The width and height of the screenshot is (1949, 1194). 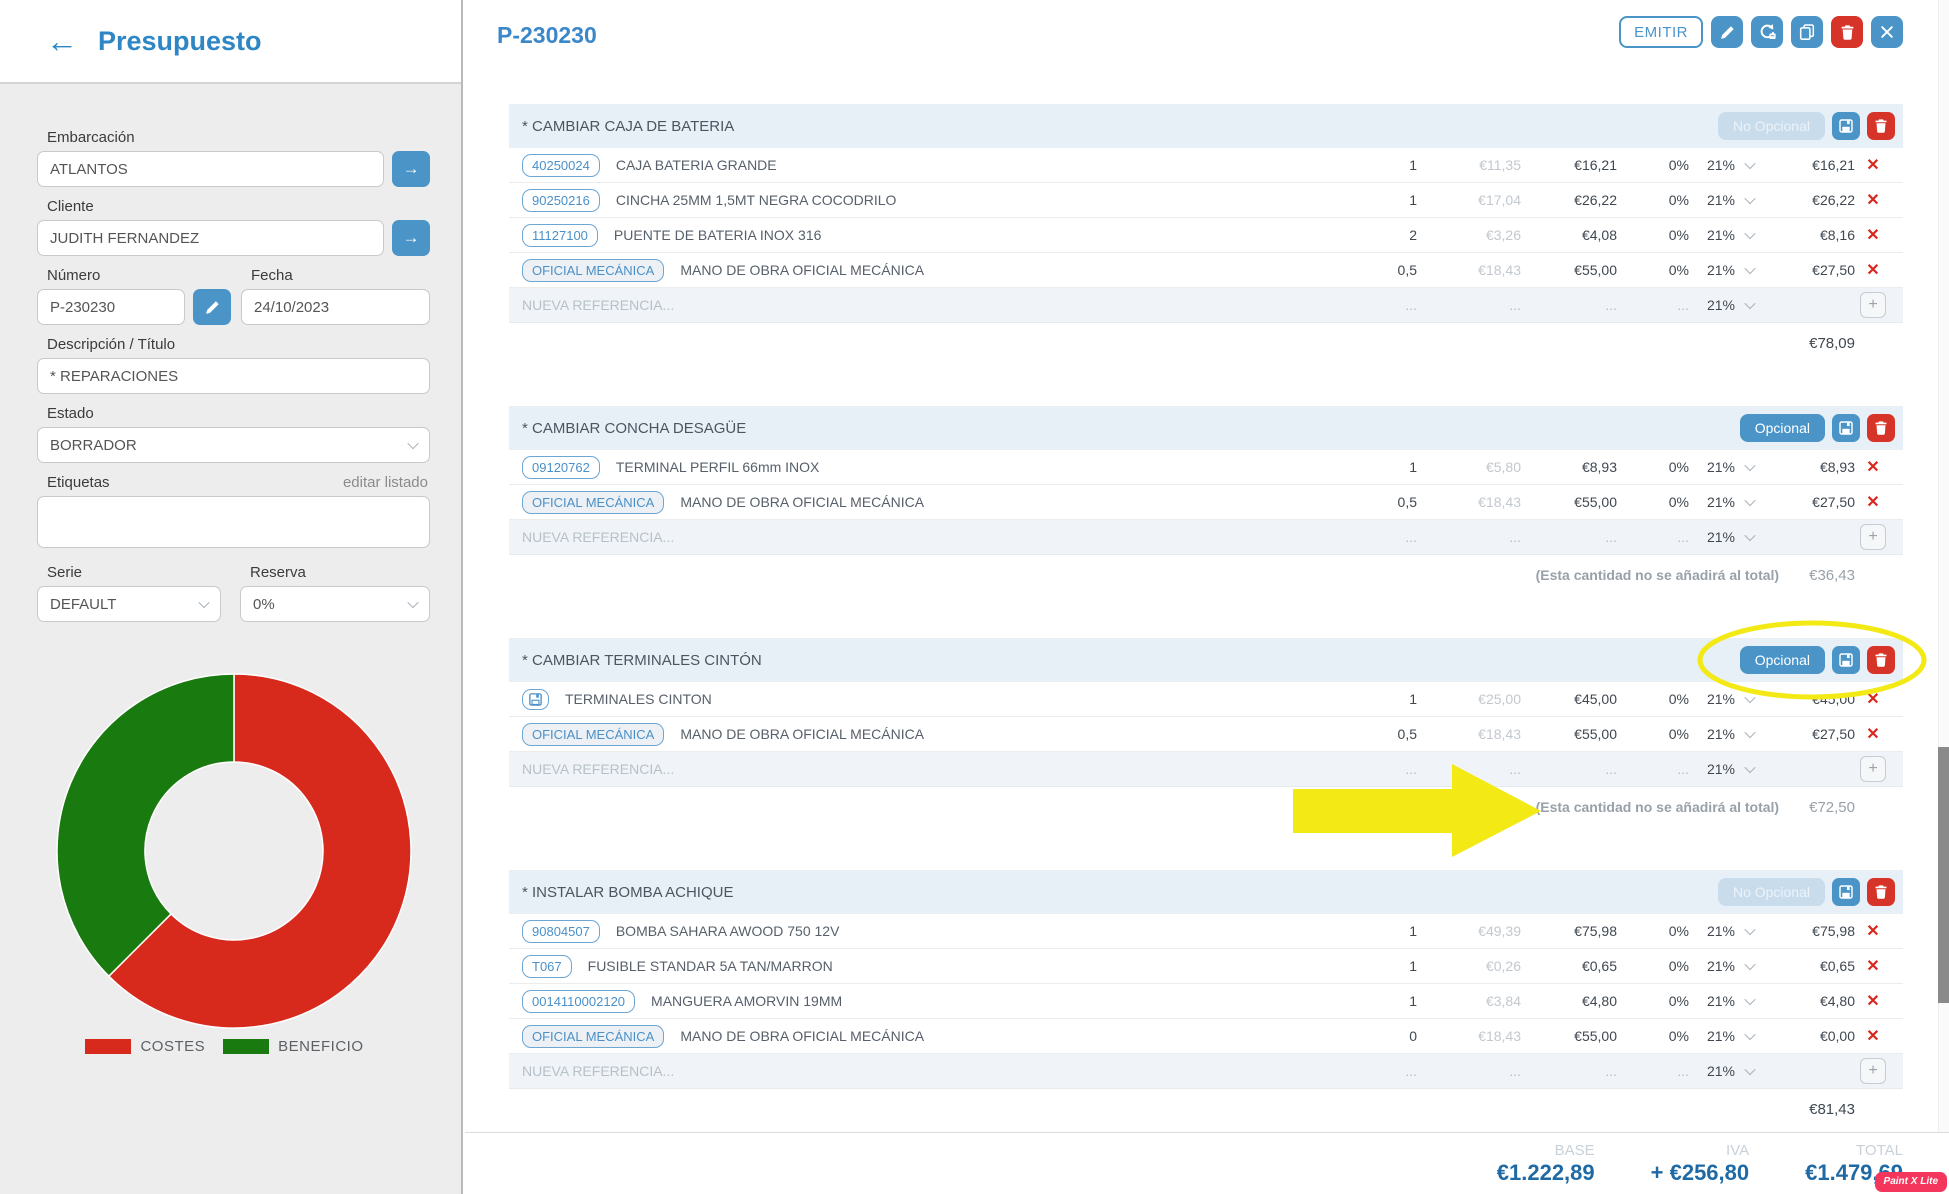 I want to click on embarcacion-input, so click(x=210, y=169).